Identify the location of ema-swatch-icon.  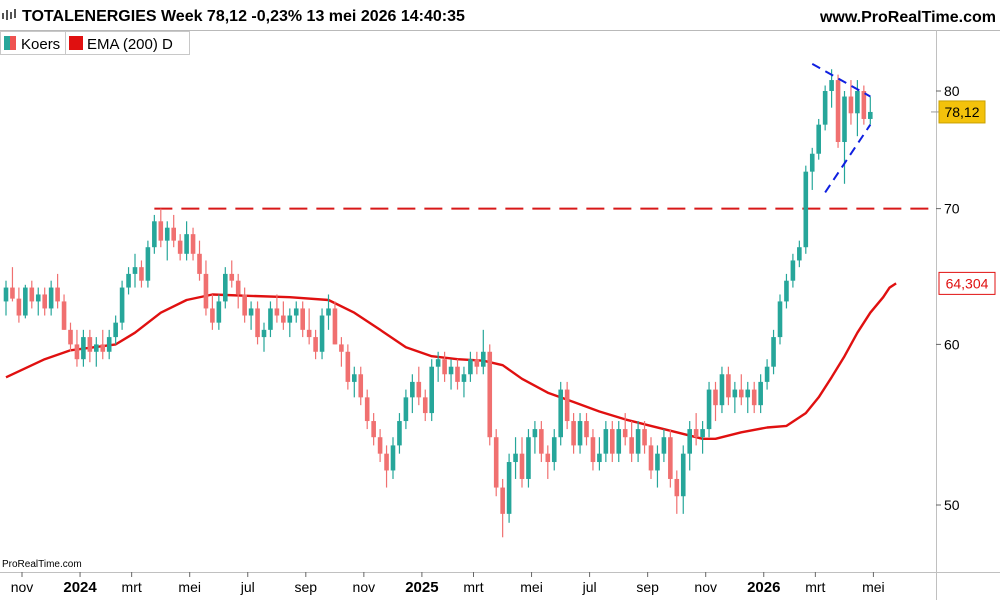
(76, 43).